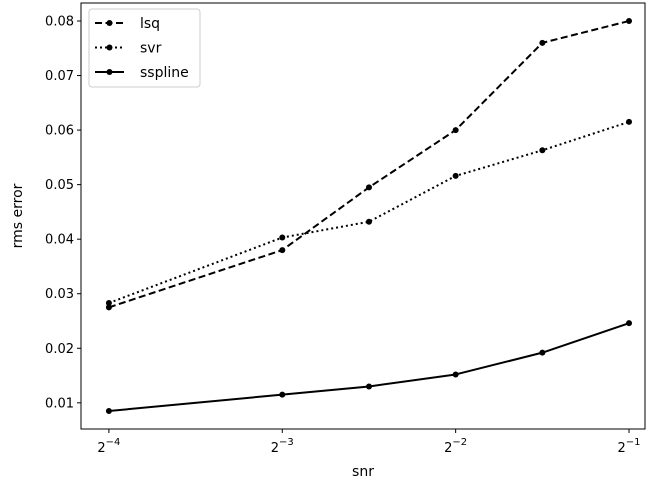  What do you see at coordinates (151, 49) in the screenshot?
I see `legend-label-svr: svr` at bounding box center [151, 49].